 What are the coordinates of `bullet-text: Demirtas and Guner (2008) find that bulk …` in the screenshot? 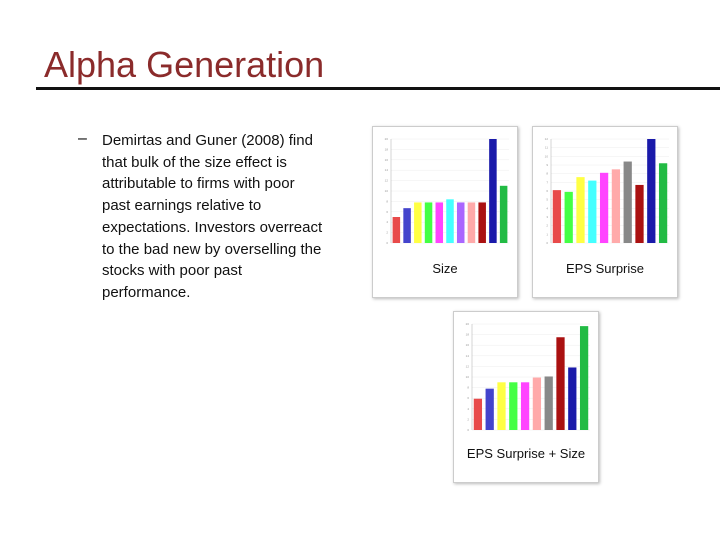 It's located at (212, 217).